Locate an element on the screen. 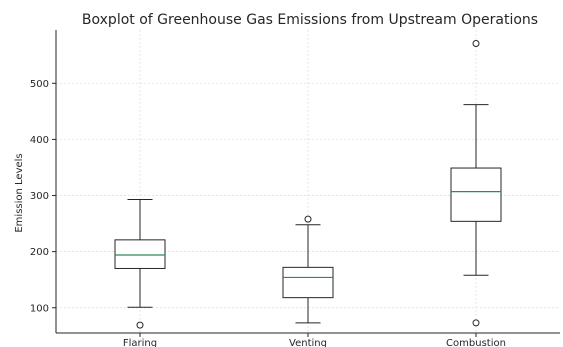 The width and height of the screenshot is (563, 347). x-tick-label-combustion: Combustion is located at coordinates (476, 342).